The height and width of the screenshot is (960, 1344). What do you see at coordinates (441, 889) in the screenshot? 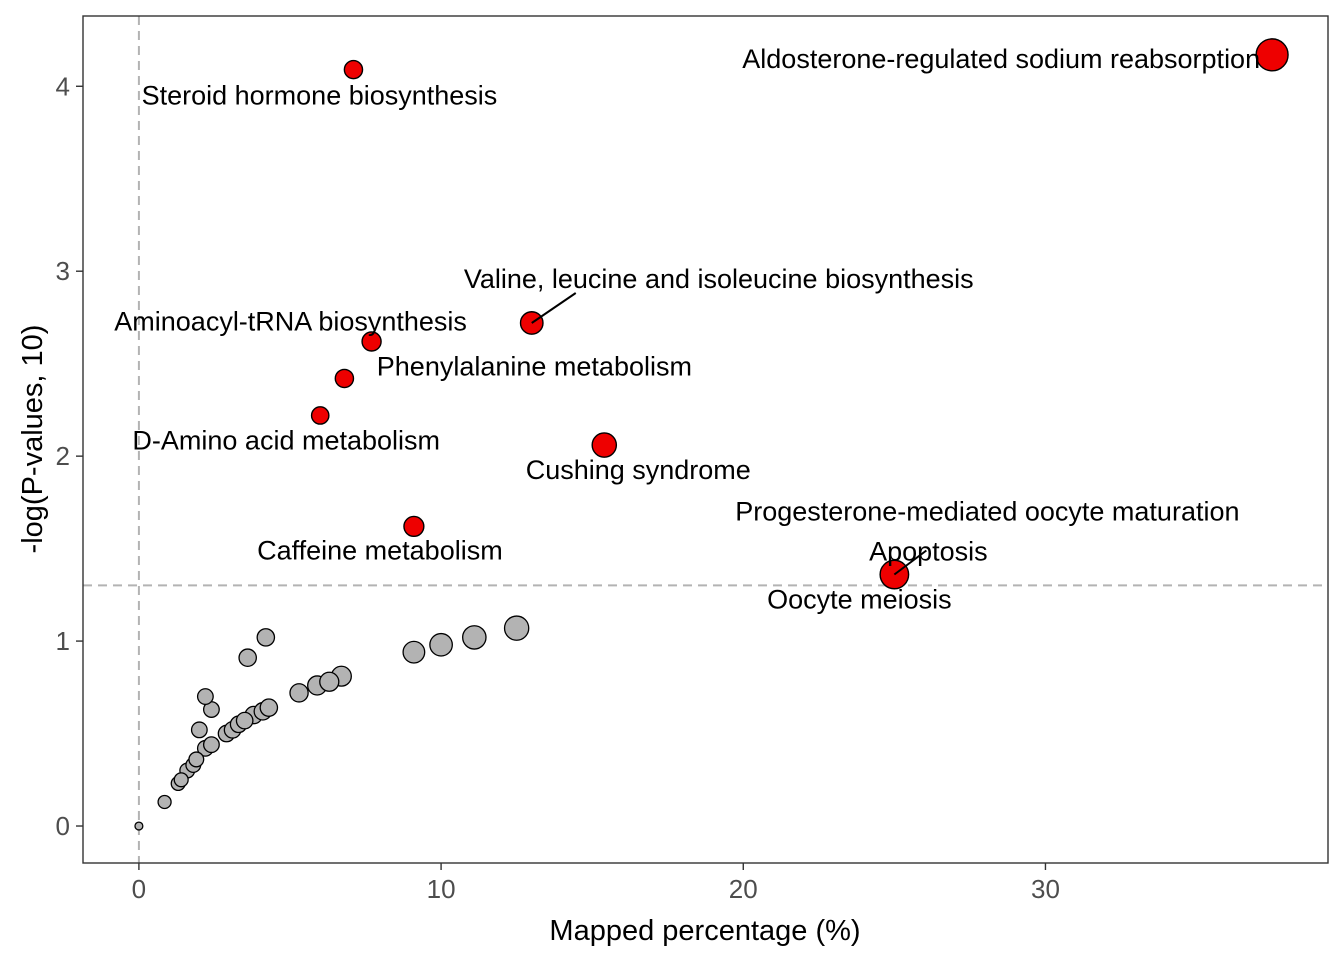
I see `x-tick-label: 10` at bounding box center [441, 889].